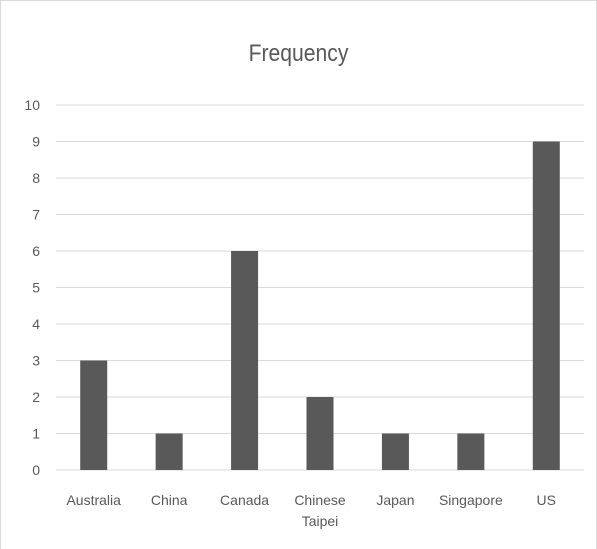 This screenshot has width=597, height=549. Describe the element at coordinates (320, 433) in the screenshot. I see `bar-chinese-taipei` at that location.